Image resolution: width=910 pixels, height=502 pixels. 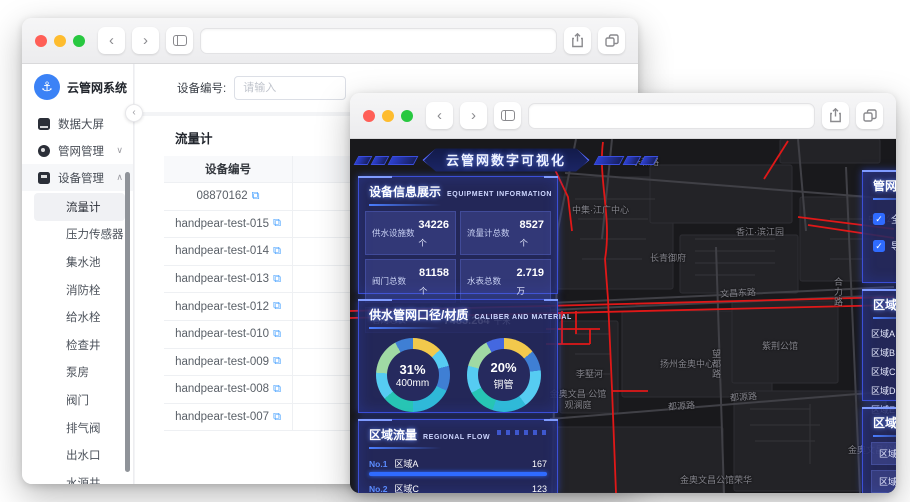 I want to click on legend-item: 区域A, so click(x=879, y=333).